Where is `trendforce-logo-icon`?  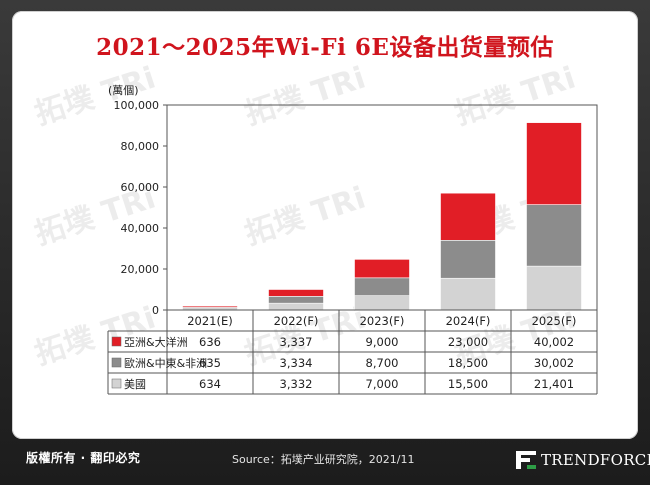 trendforce-logo-icon is located at coordinates (526, 460).